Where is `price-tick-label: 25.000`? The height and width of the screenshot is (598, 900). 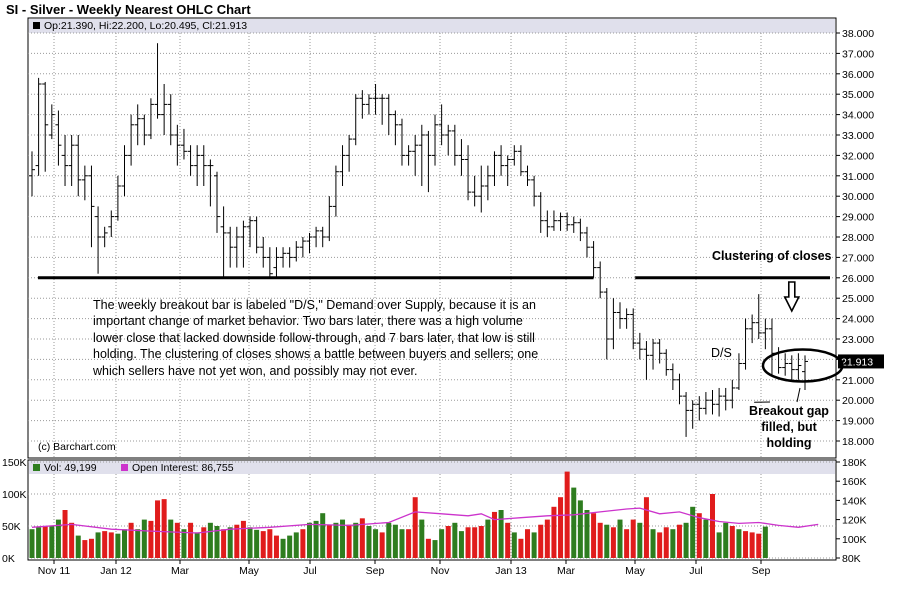
price-tick-label: 25.000 is located at coordinates (858, 299).